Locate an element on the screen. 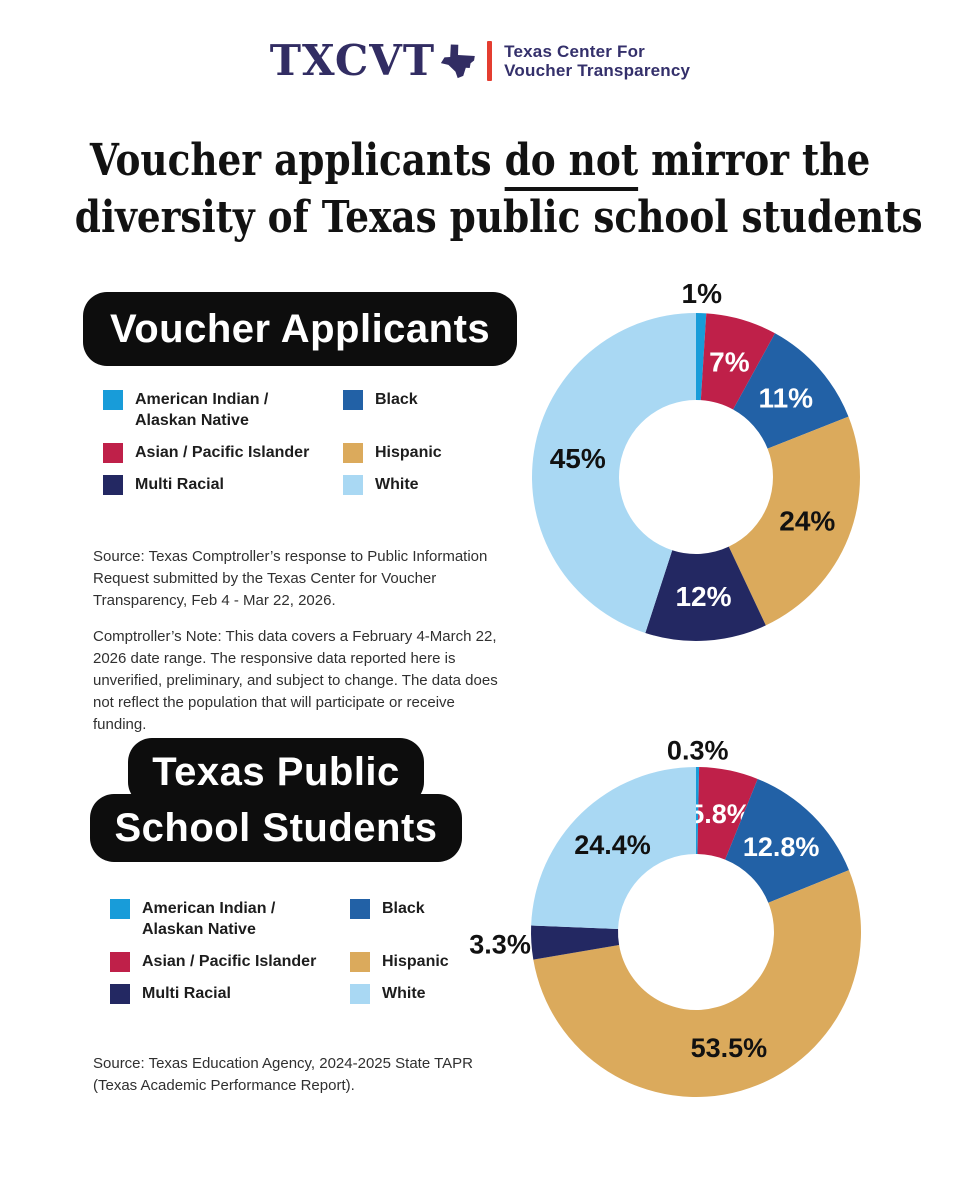 Image resolution: width=960 pixels, height=1200 pixels. slice-percent-label: 53.5% is located at coordinates (729, 1048).